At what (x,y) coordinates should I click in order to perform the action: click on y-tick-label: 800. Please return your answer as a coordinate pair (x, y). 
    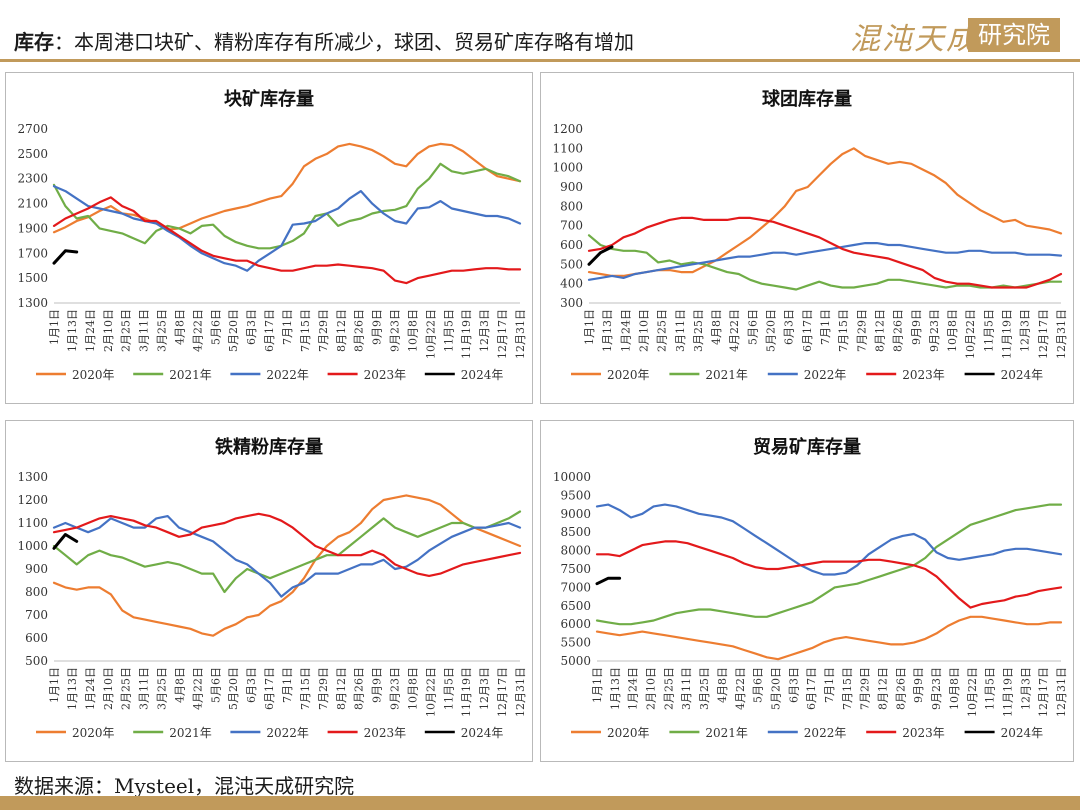
    Looking at the image, I should click on (571, 206).